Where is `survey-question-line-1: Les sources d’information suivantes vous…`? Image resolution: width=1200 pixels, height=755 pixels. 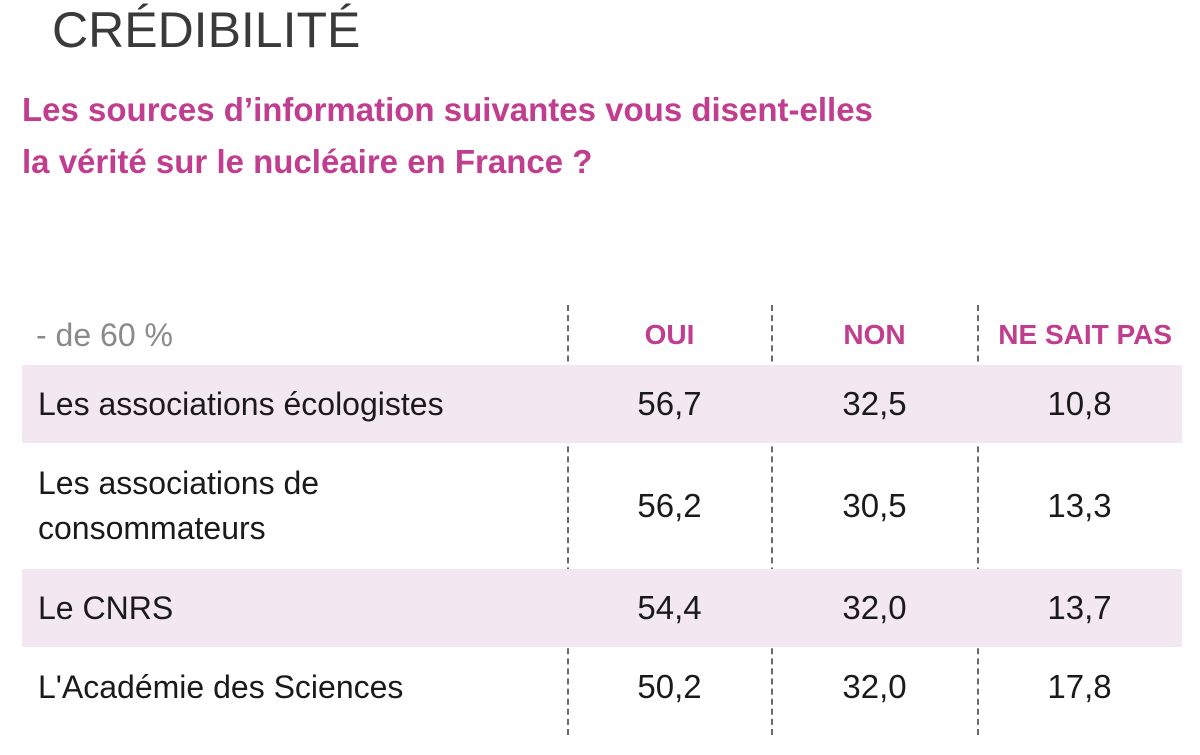 survey-question-line-1: Les sources d’information suivantes vous… is located at coordinates (447, 109).